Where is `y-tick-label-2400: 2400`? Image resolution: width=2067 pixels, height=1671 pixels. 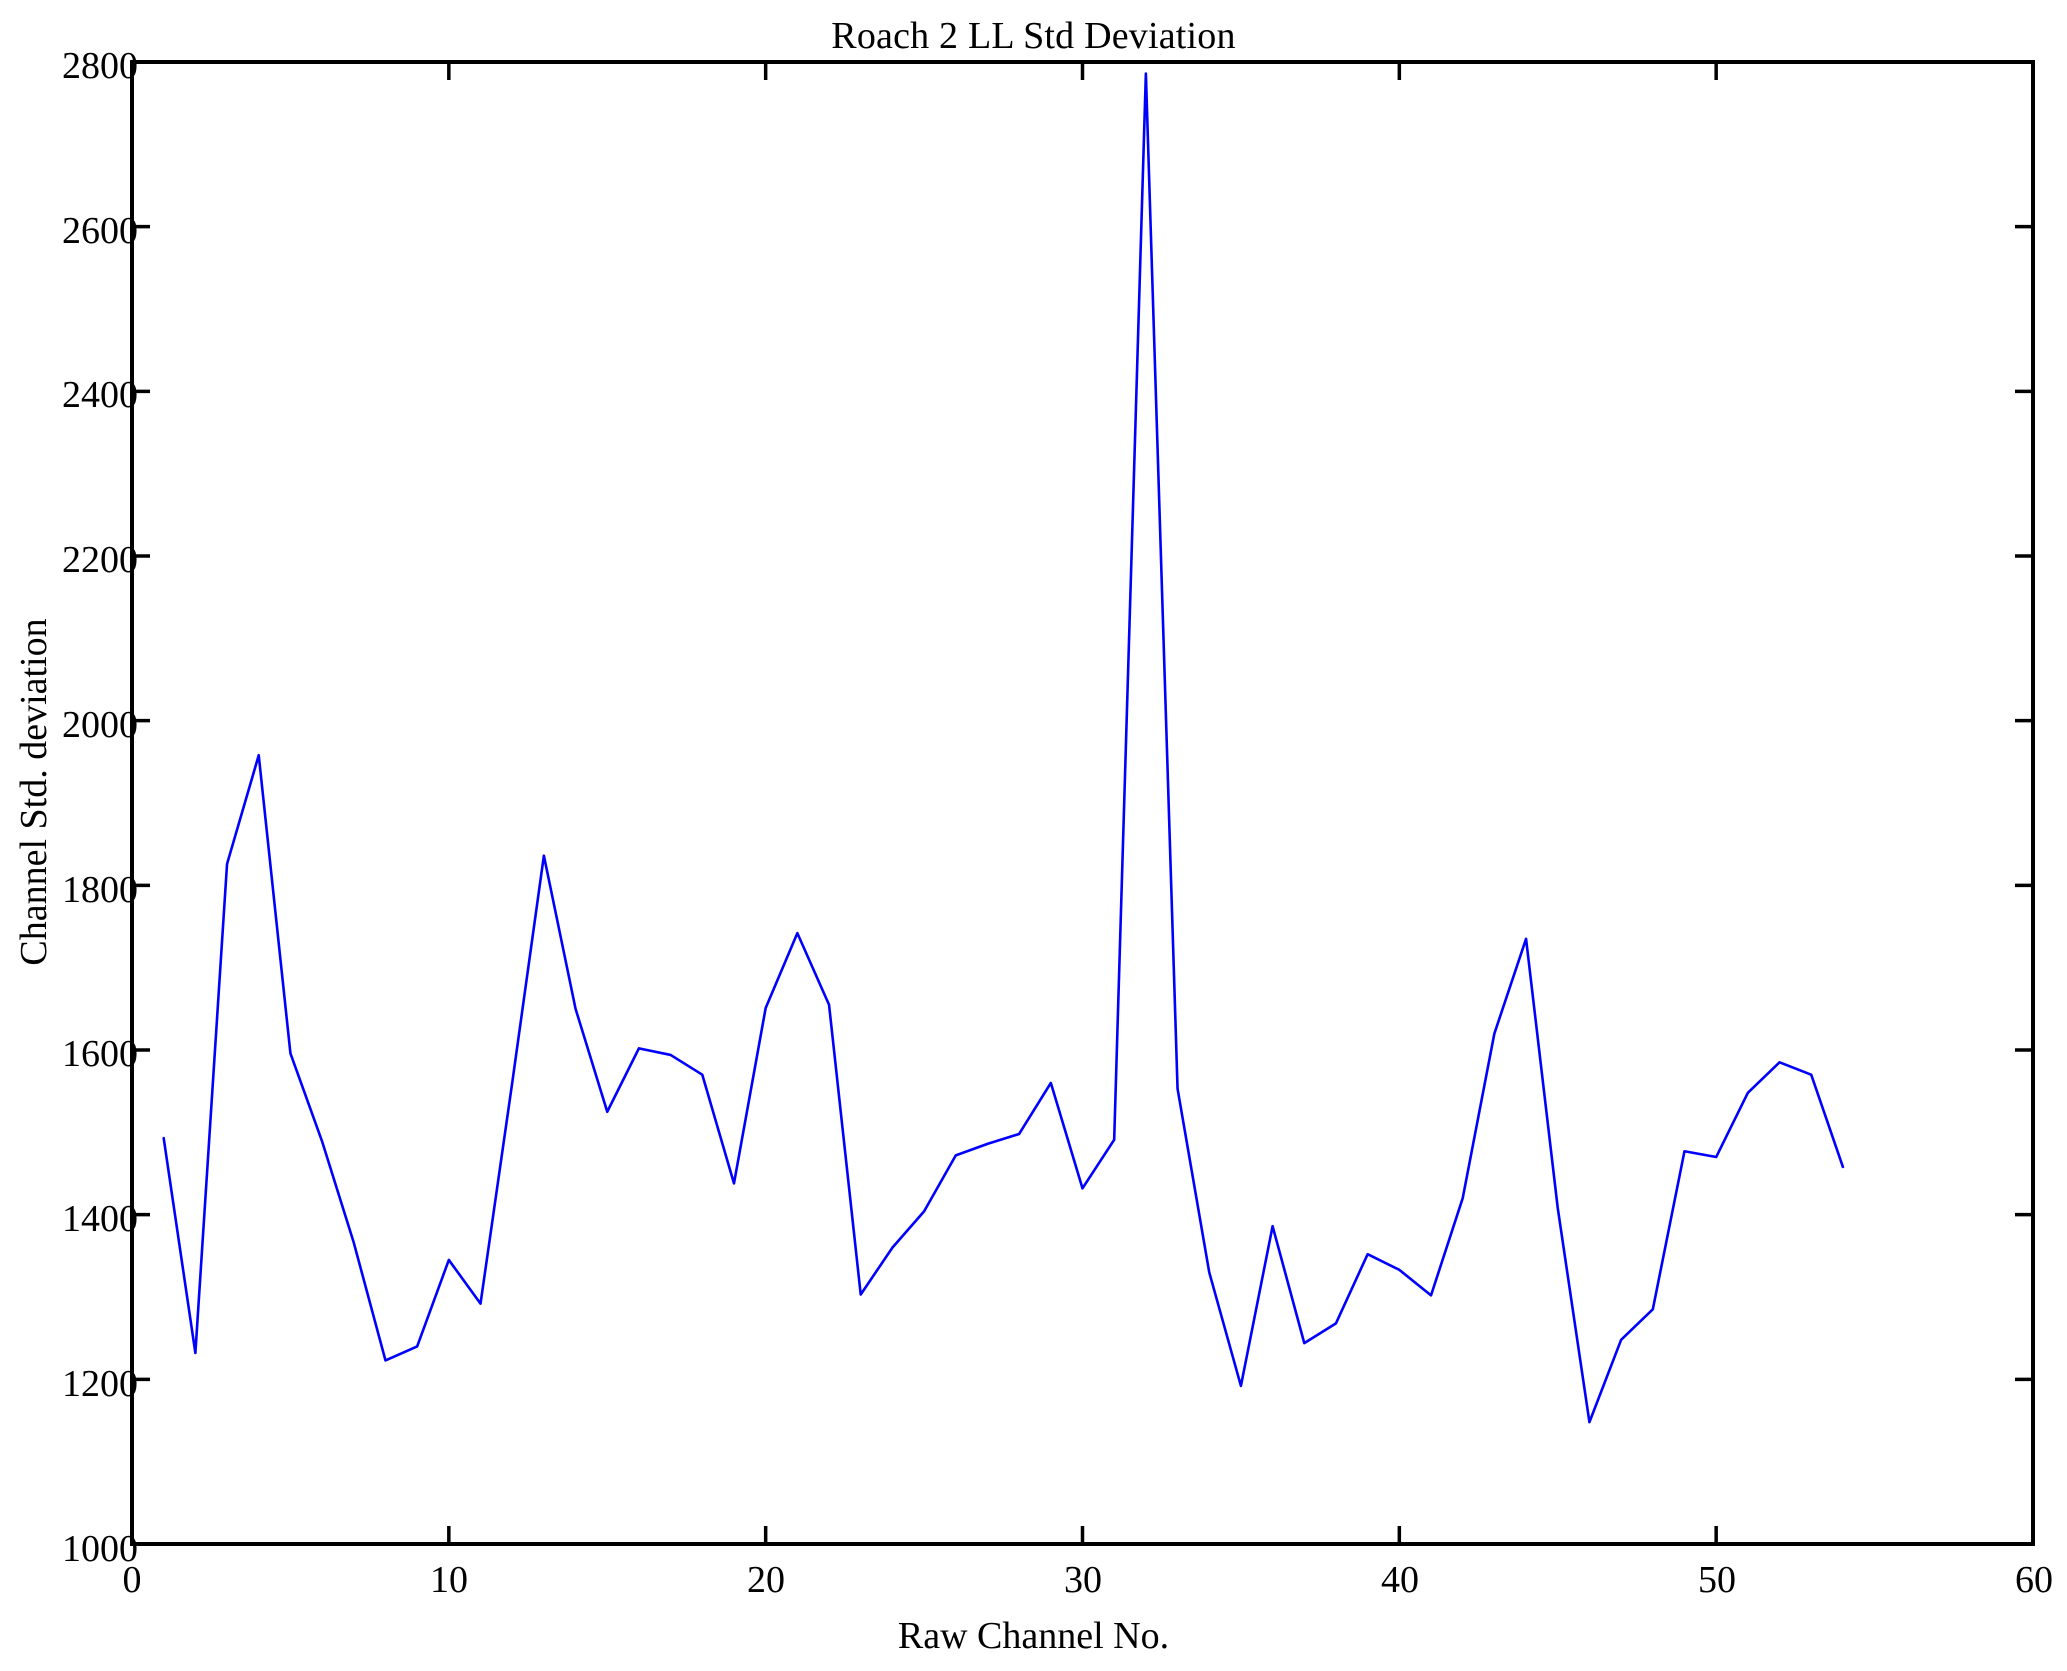
y-tick-label-2400: 2400 is located at coordinates (100, 395).